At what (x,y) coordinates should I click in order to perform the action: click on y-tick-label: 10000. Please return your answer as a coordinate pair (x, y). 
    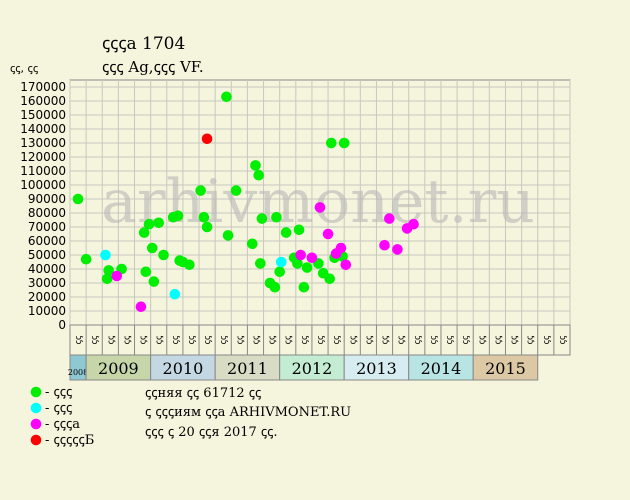
    Looking at the image, I should click on (47, 311).